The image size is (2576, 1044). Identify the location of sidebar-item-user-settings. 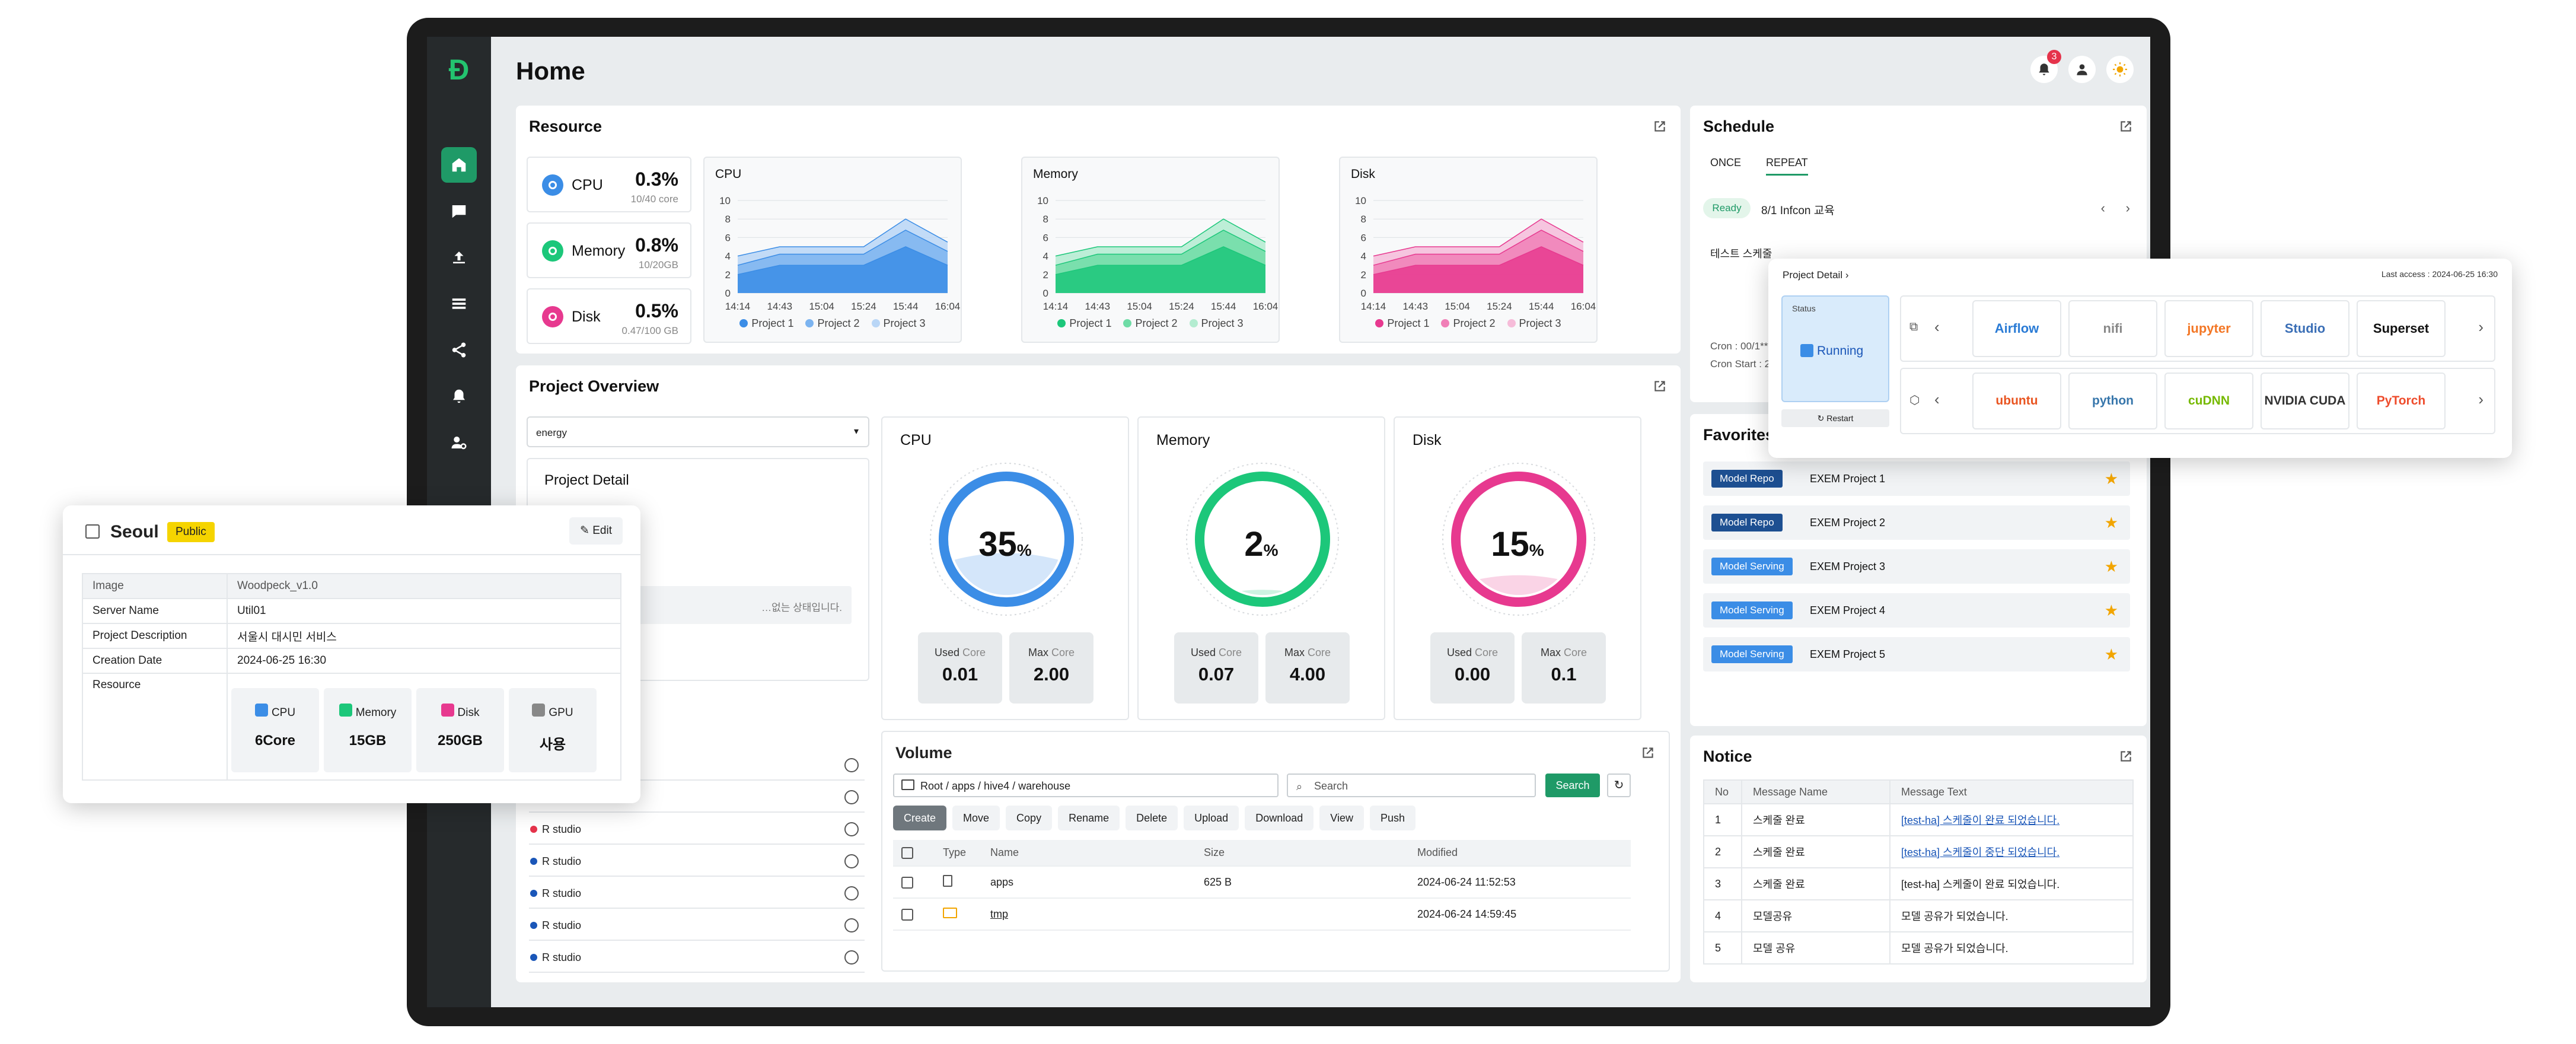
(459, 442).